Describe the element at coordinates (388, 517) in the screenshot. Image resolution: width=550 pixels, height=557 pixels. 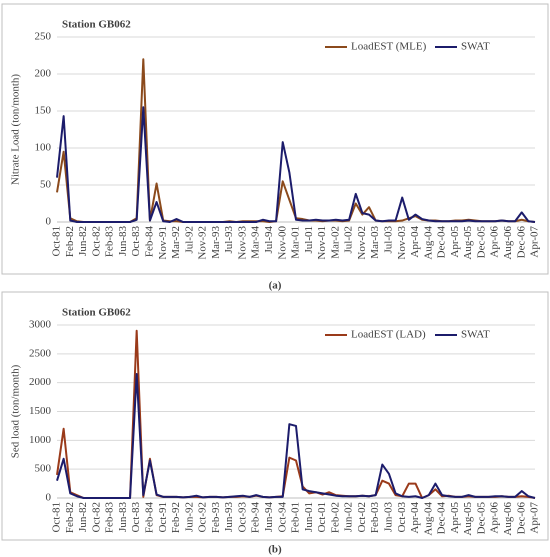
I see `x-tick-label: Jun-03` at that location.